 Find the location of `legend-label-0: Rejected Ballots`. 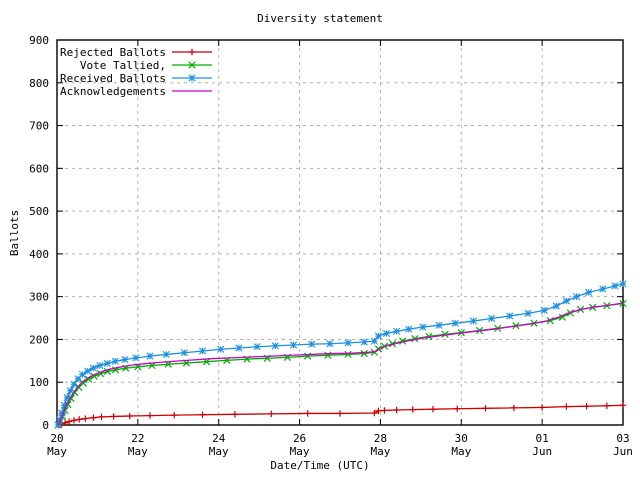

legend-label-0: Rejected Ballots is located at coordinates (113, 52).